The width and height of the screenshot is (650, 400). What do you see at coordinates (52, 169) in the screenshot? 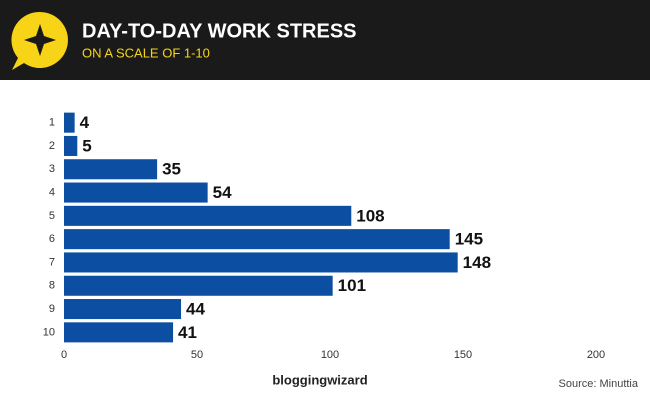
I see `y-tick-label: 3` at bounding box center [52, 169].